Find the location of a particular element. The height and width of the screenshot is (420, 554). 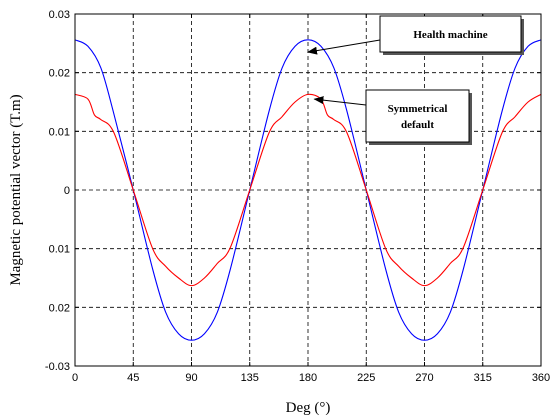

y-tick-label: -0.03 is located at coordinates (57, 367).